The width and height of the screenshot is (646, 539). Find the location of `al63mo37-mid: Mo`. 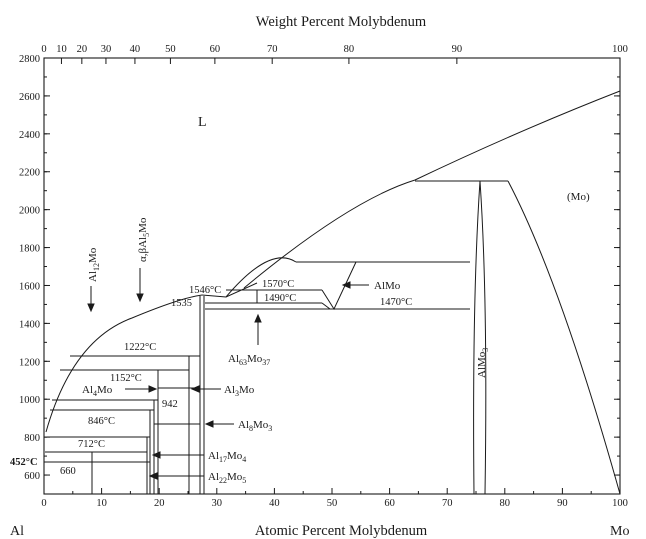

al63mo37-mid: Mo is located at coordinates (255, 359).